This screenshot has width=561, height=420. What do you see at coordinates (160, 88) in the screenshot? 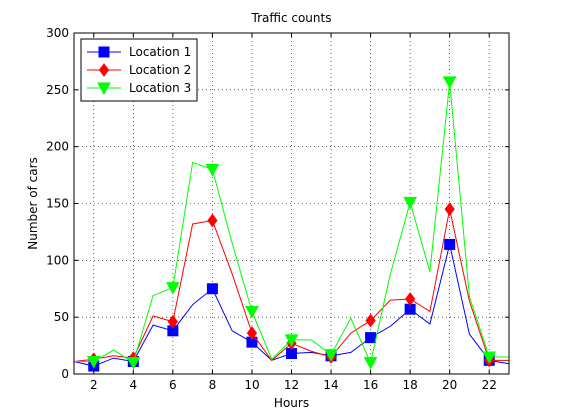
I see `legend-label-location-3: Location 3` at bounding box center [160, 88].